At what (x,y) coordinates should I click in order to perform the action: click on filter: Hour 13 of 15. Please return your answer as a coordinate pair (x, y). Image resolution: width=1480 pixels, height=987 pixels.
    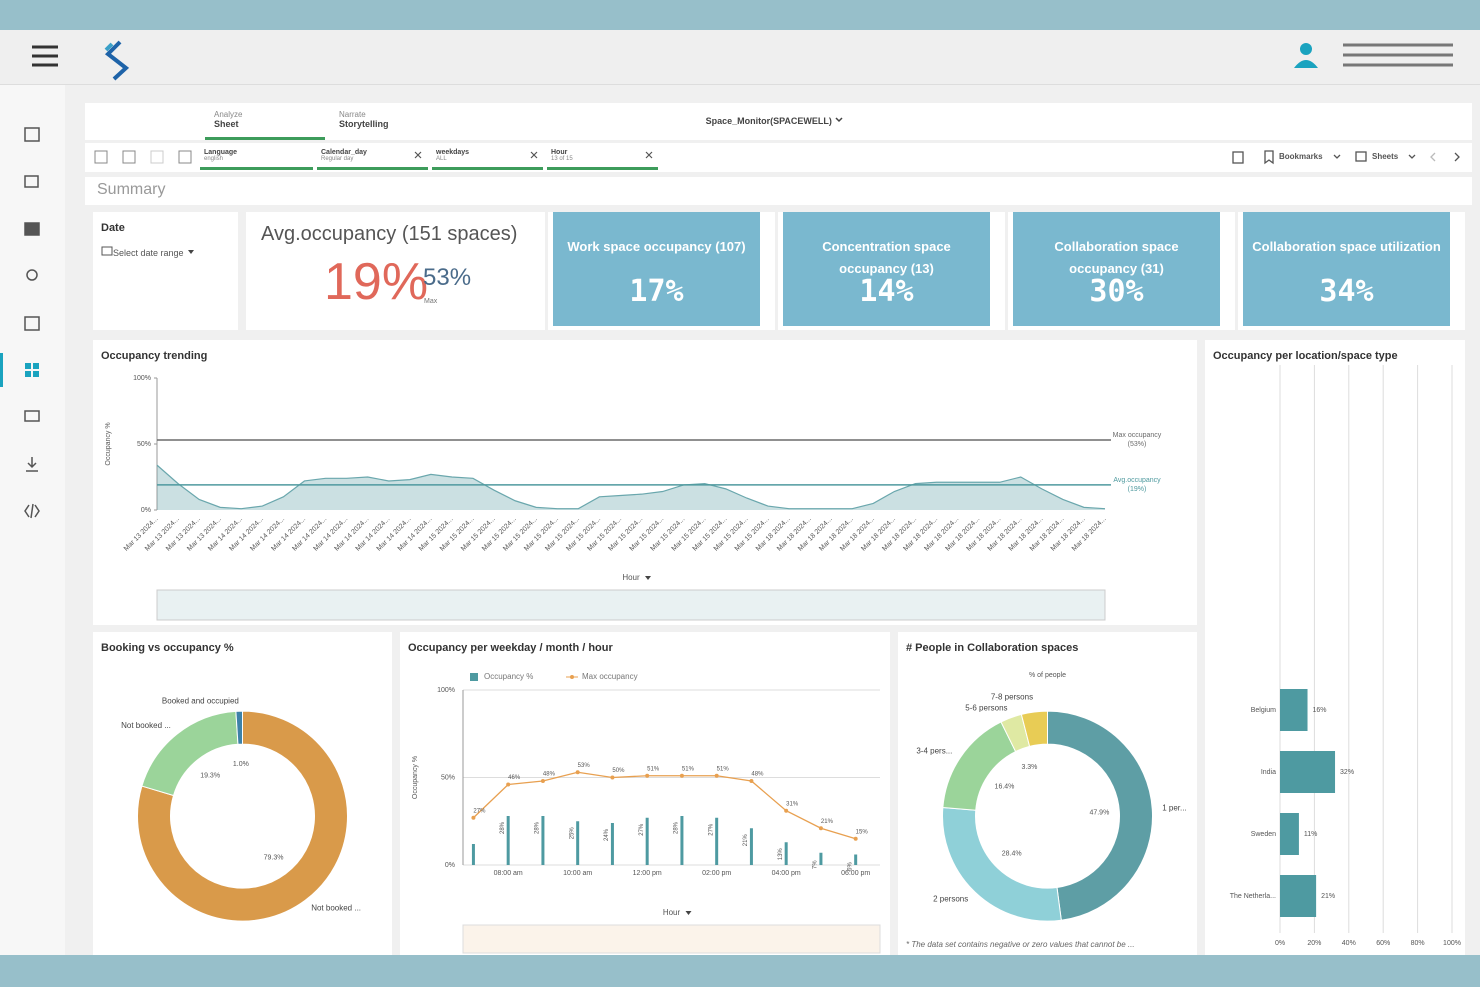
    Looking at the image, I should click on (602, 158).